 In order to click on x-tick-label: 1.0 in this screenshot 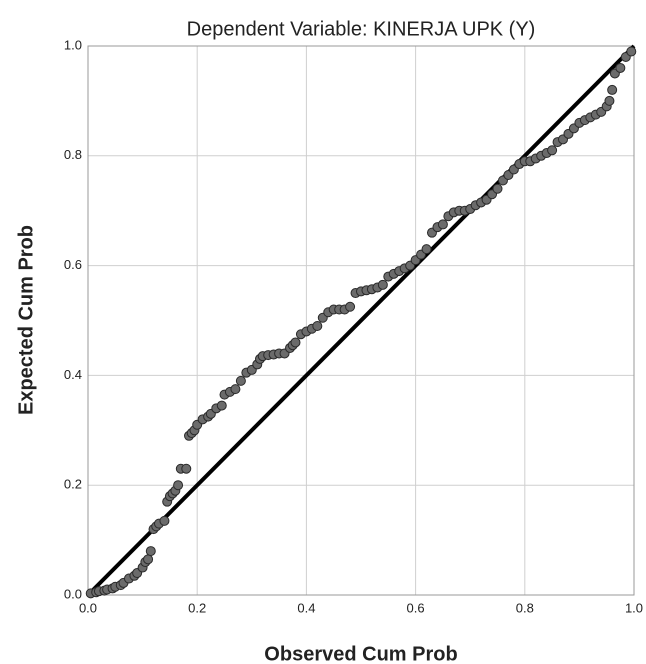, I will do `click(634, 607)`.